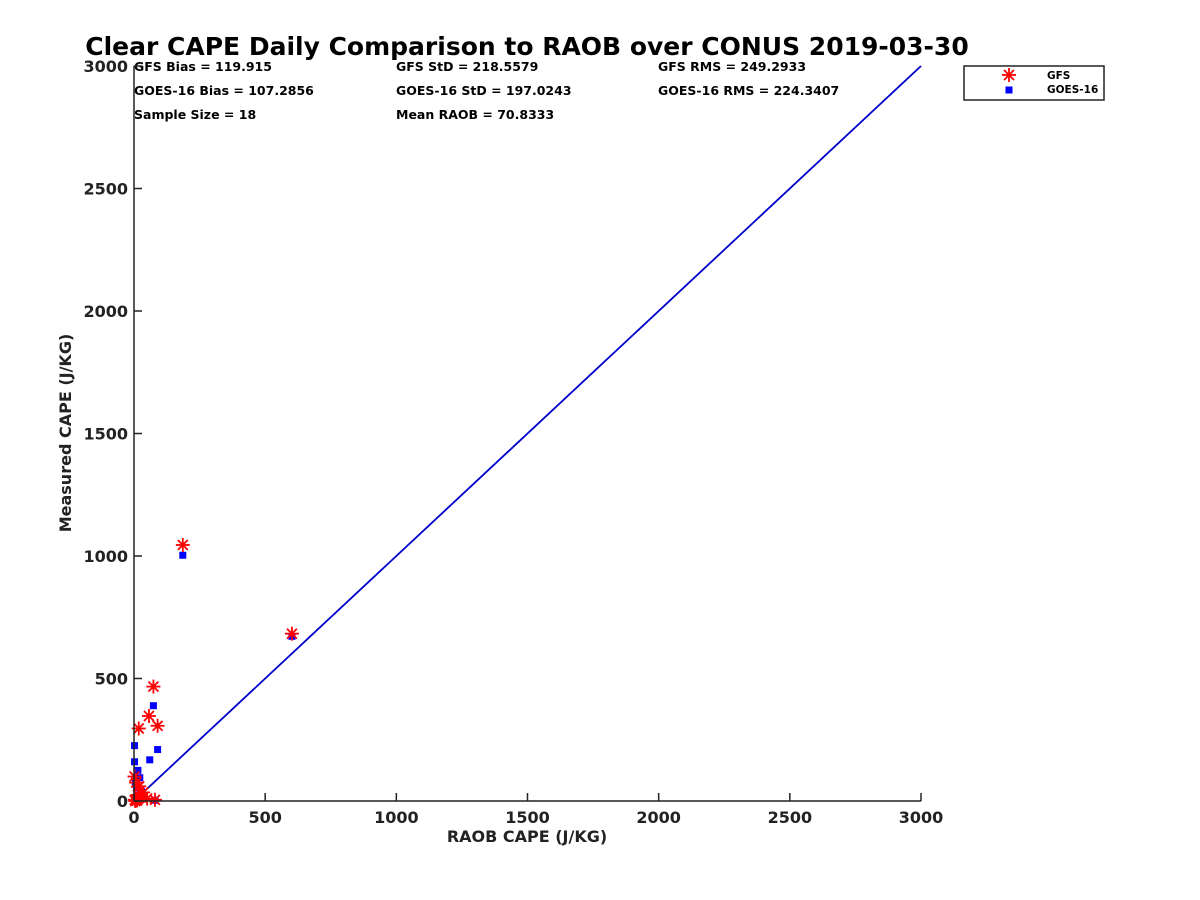  I want to click on stat-text: GOES-16 StD = 197.0243, so click(484, 90).